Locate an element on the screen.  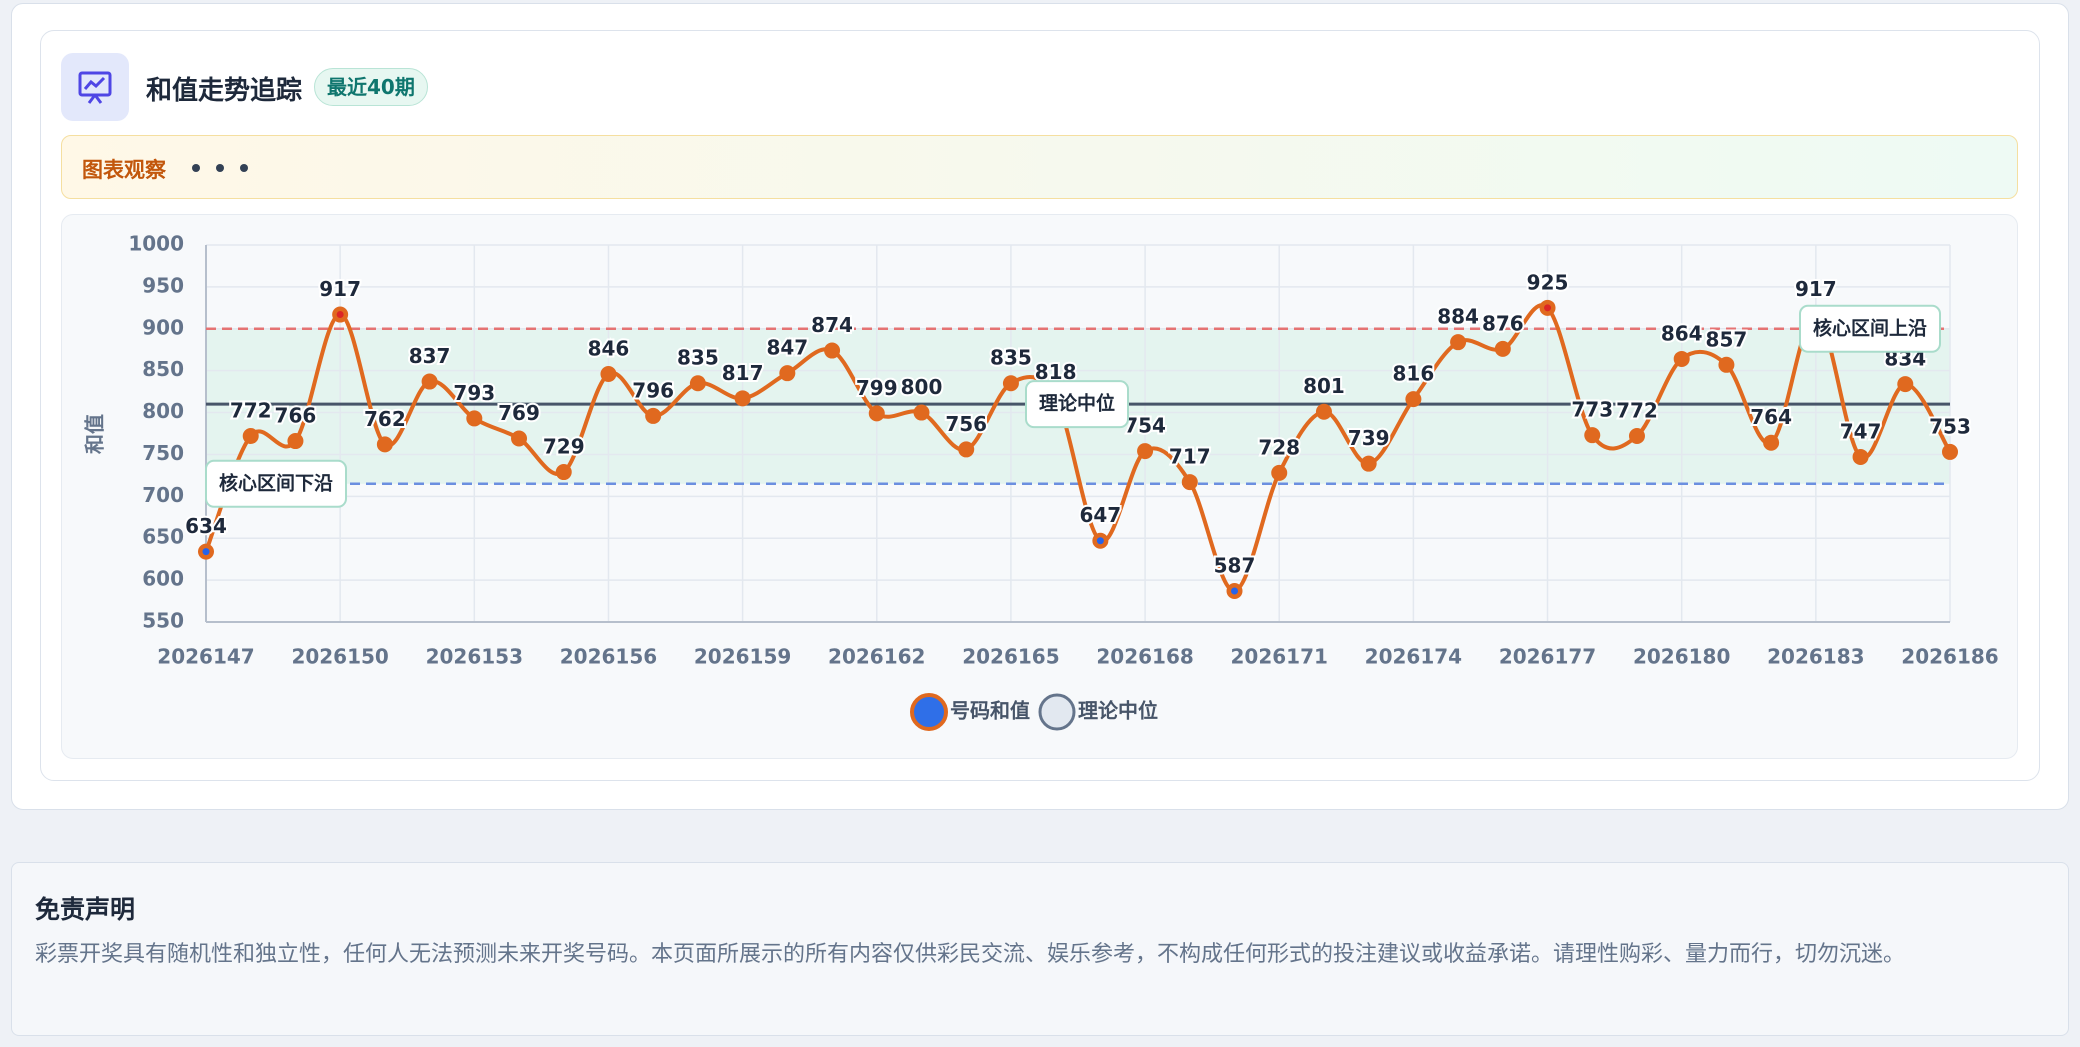
data-label: 772 is located at coordinates (251, 411).